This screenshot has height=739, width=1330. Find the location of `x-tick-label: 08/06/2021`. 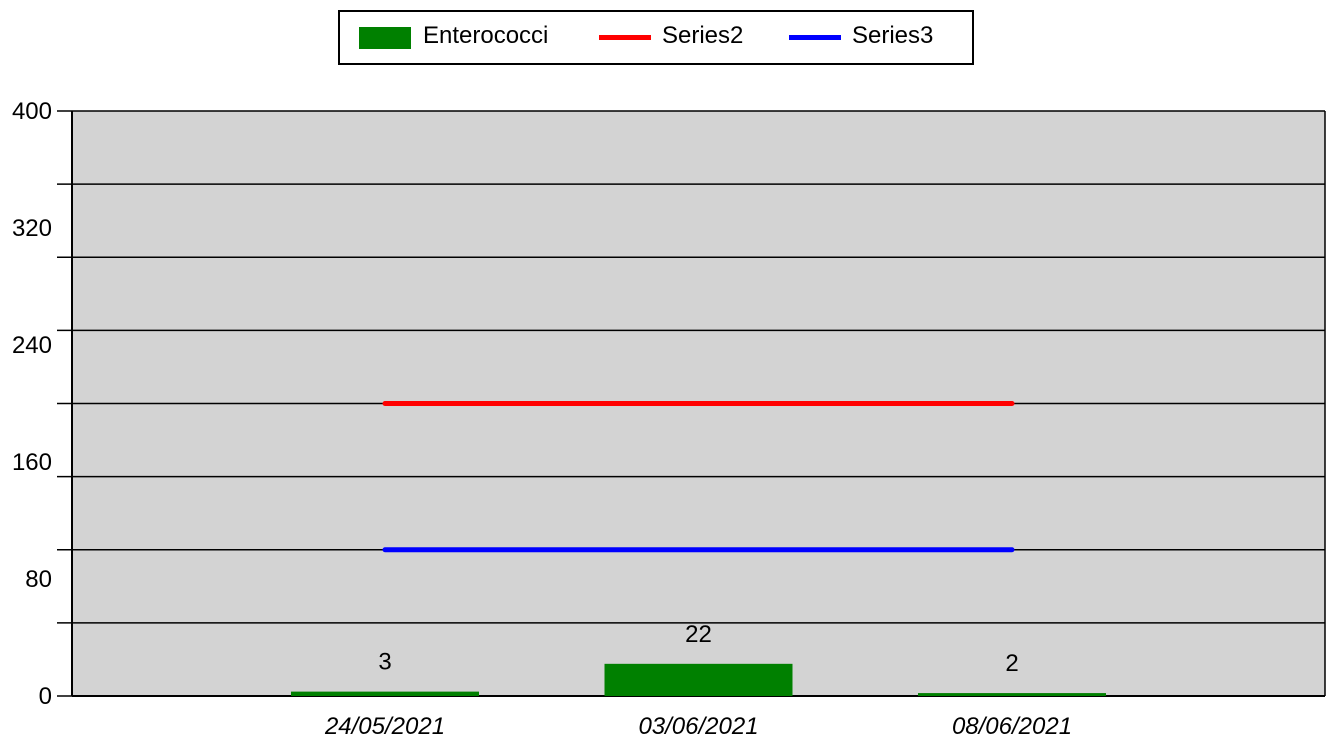

x-tick-label: 08/06/2021 is located at coordinates (1012, 726).